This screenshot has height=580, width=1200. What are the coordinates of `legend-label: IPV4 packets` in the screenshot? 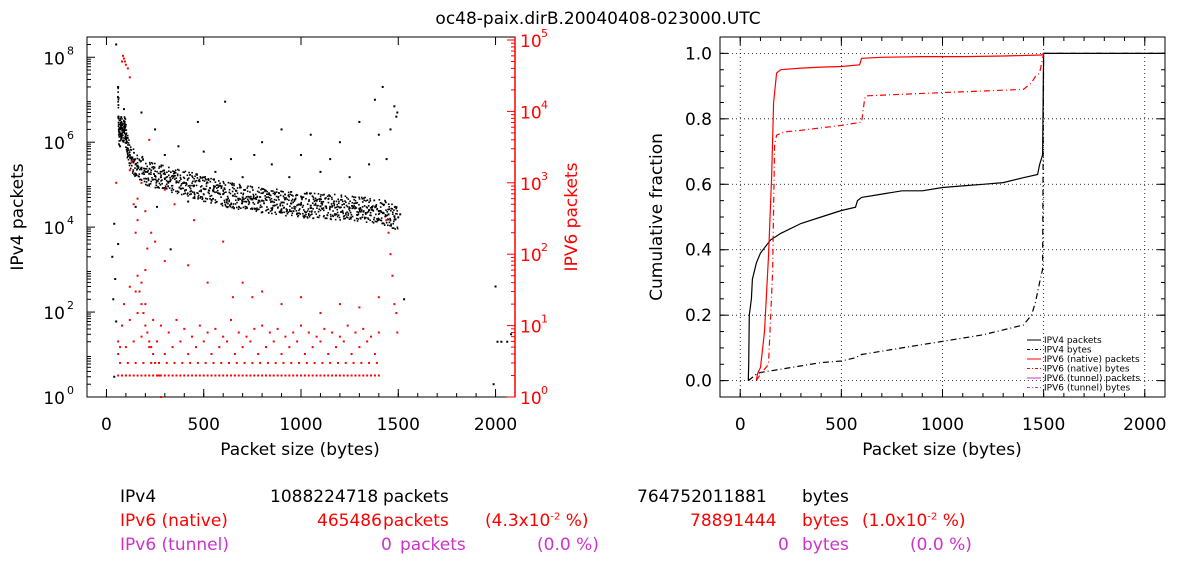 It's located at (1073, 341).